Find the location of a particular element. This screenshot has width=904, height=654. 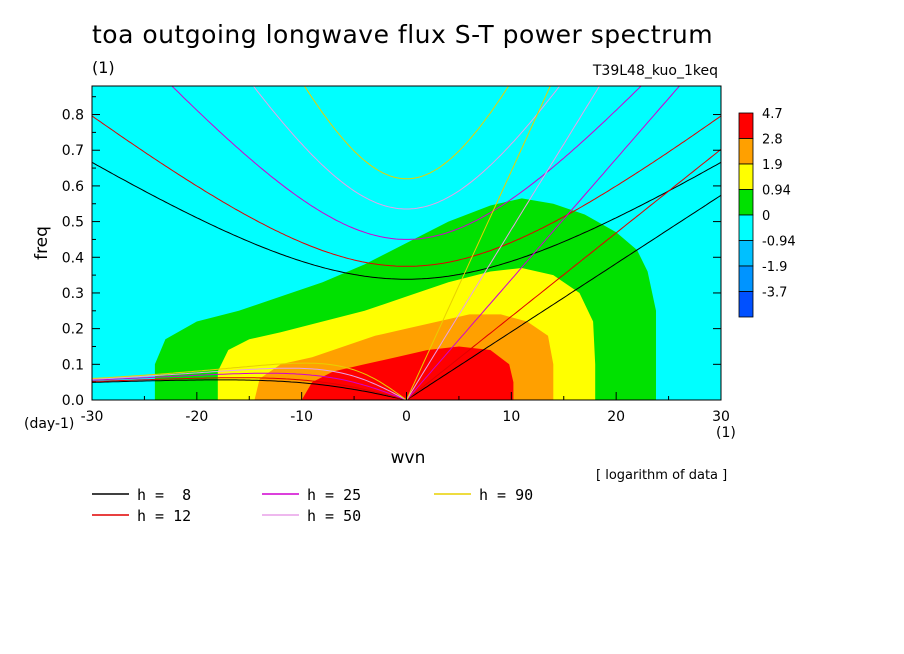

x-axis: -30 -20 -10 0 10 20 30 is located at coordinates (405, 408).